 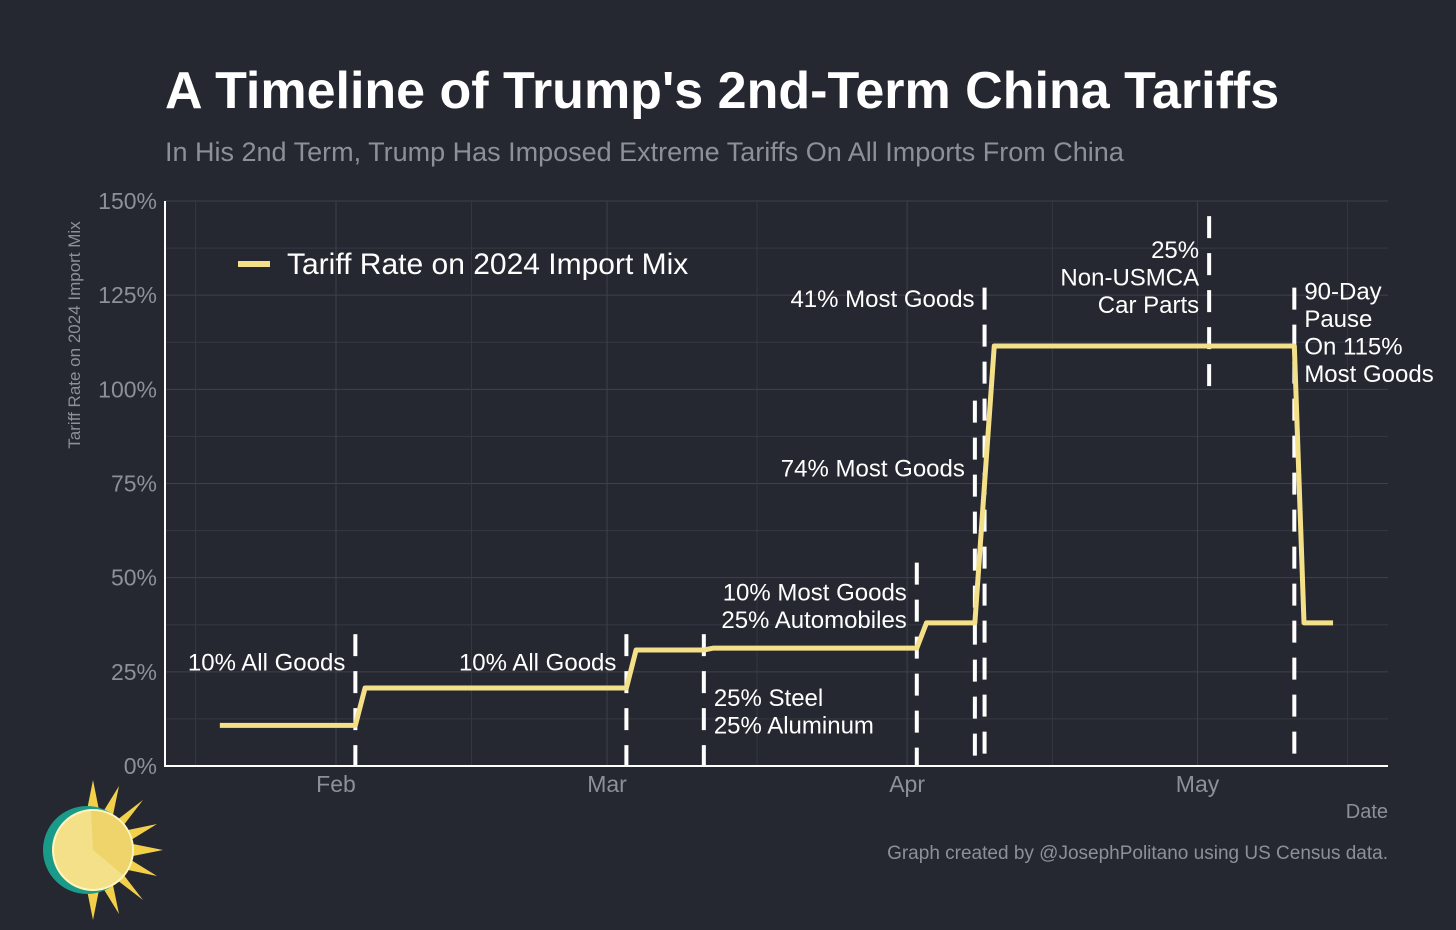 I want to click on event-annotation: Most Goods, so click(x=1368, y=374).